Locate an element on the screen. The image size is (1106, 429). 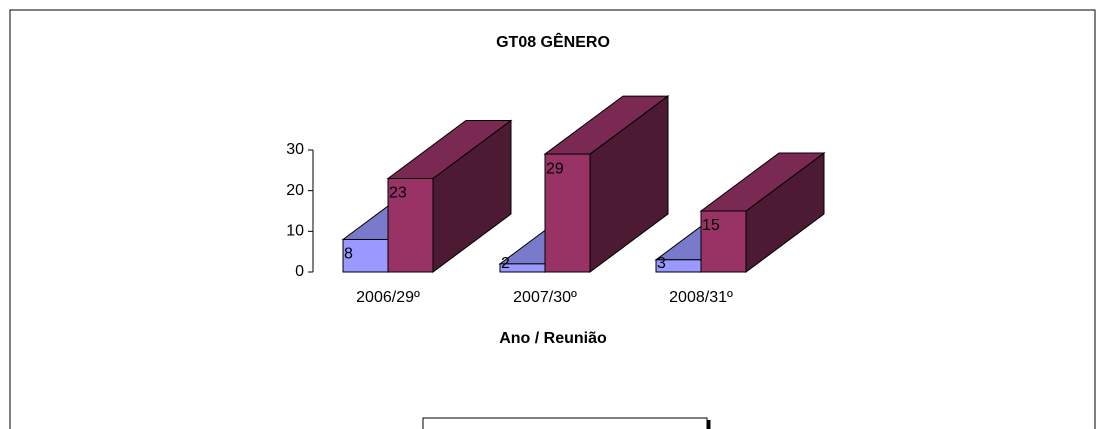
legend-label: FEMININO is located at coordinates (640, 428).